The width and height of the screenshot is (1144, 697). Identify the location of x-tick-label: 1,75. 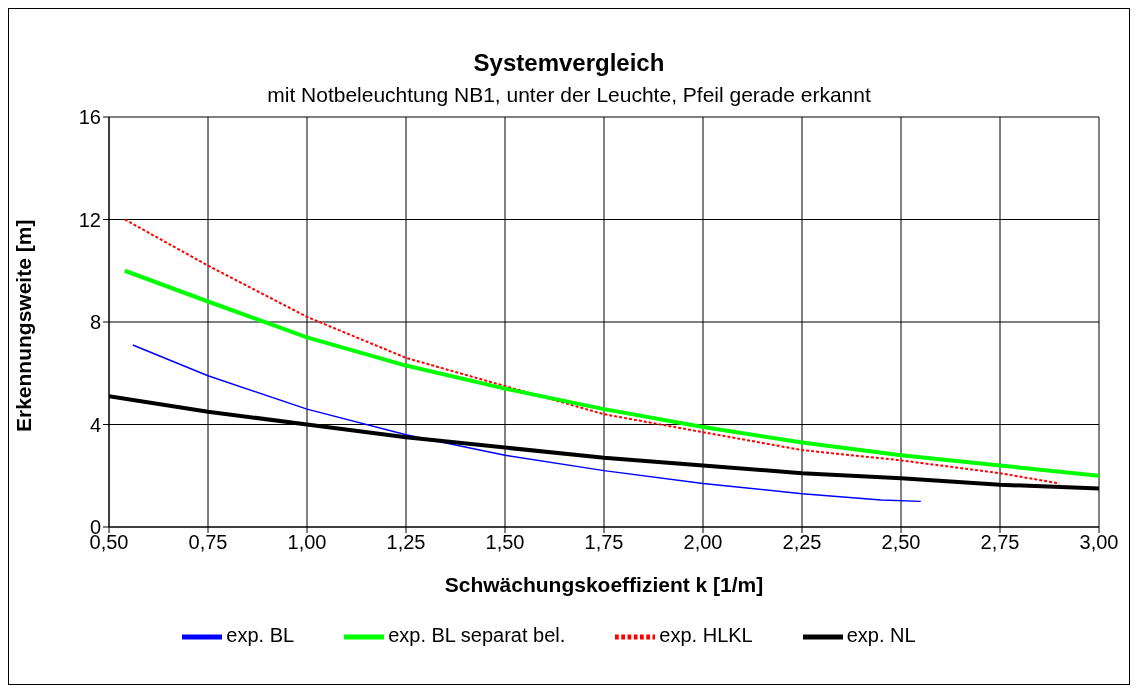
(604, 542).